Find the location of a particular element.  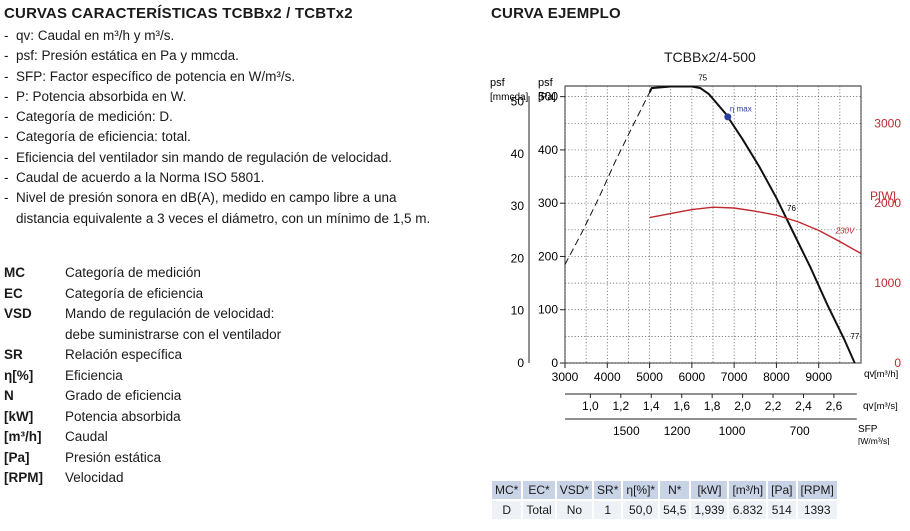

glossary-row: [kW] Potencia absorbida is located at coordinates (142, 417).